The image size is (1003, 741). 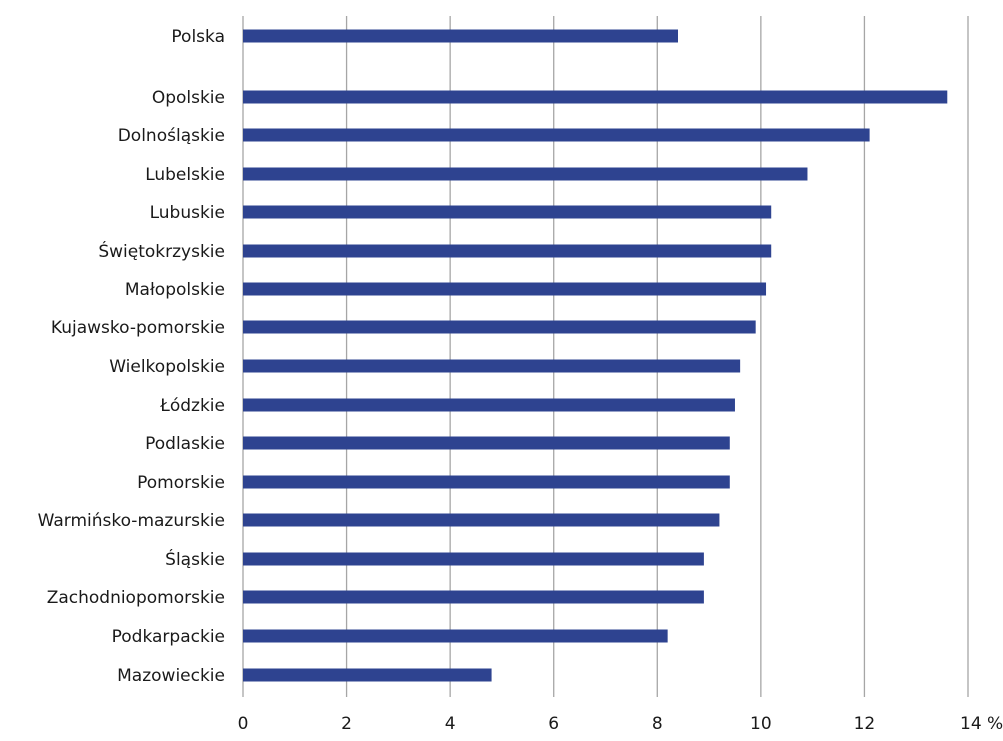 What do you see at coordinates (181, 483) in the screenshot?
I see `category-label: Pomorskie` at bounding box center [181, 483].